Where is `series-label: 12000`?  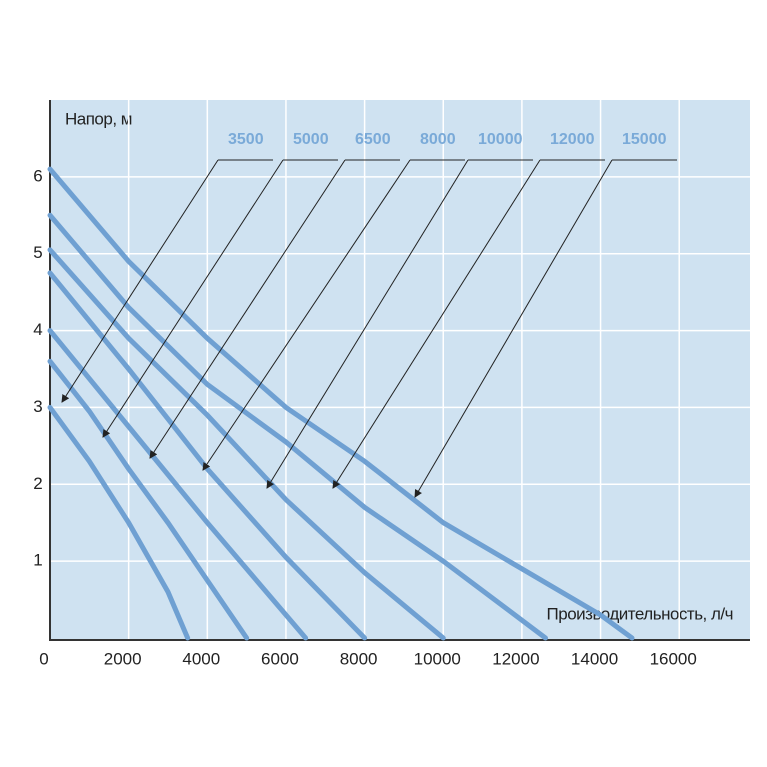 series-label: 12000 is located at coordinates (572, 139).